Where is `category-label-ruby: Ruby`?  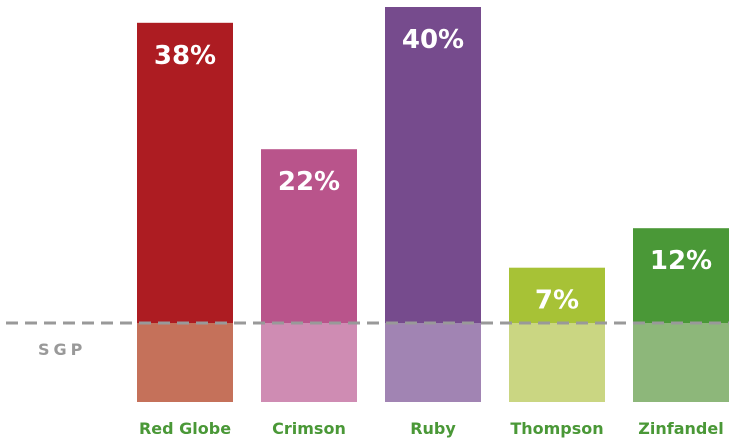
category-label-ruby: Ruby is located at coordinates (433, 428).